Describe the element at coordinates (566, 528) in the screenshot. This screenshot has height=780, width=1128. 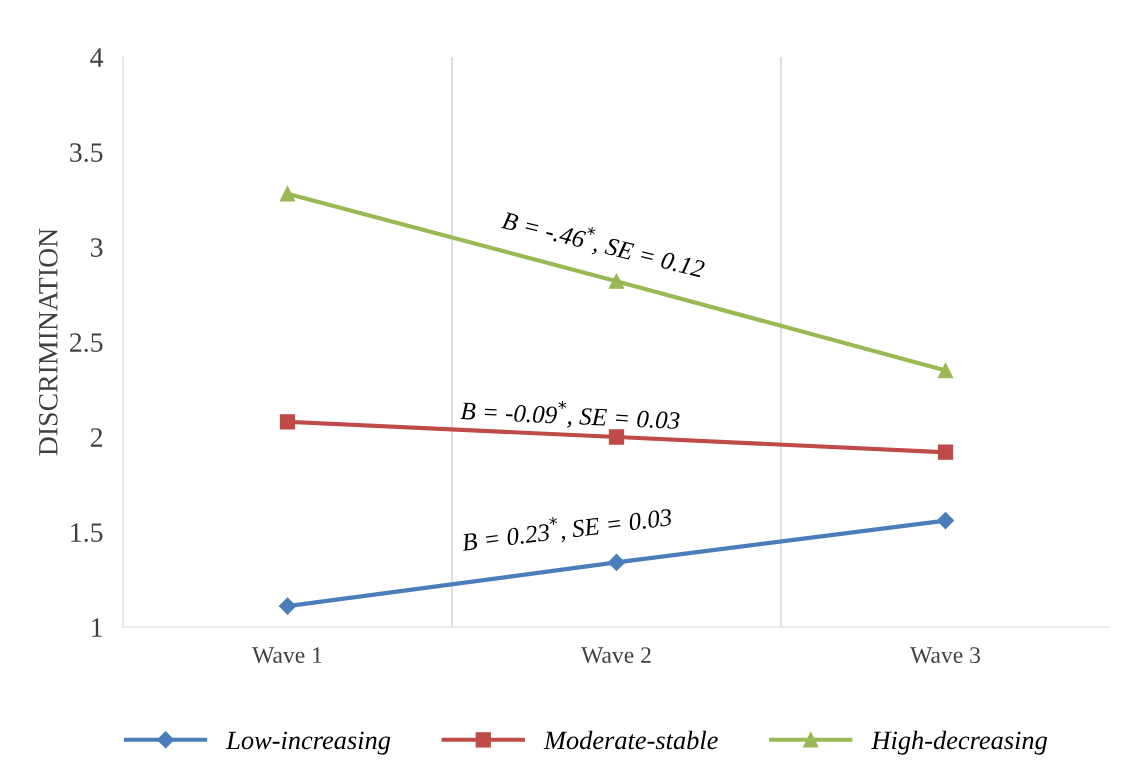
I see `annotation: B = 0.23$^{*}$, SE = 0.03` at that location.